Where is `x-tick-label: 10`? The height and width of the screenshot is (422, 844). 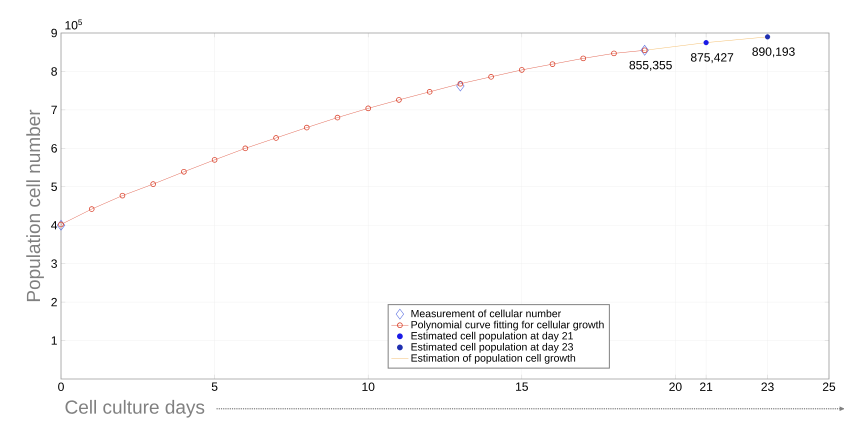
x-tick-label: 10 is located at coordinates (368, 387).